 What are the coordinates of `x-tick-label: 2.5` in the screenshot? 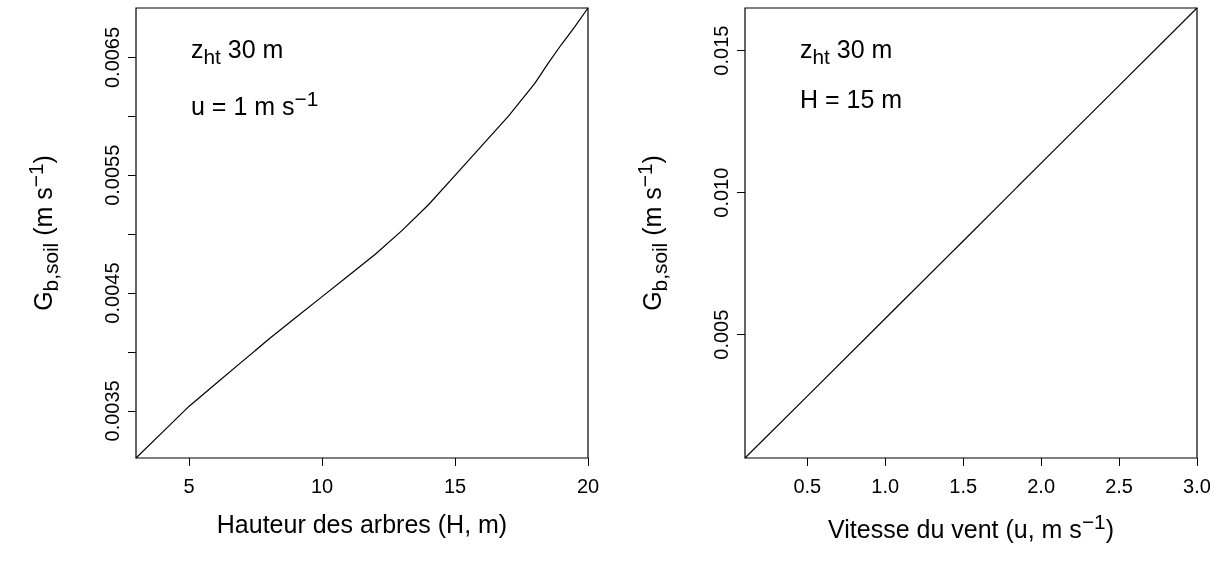 It's located at (1119, 486).